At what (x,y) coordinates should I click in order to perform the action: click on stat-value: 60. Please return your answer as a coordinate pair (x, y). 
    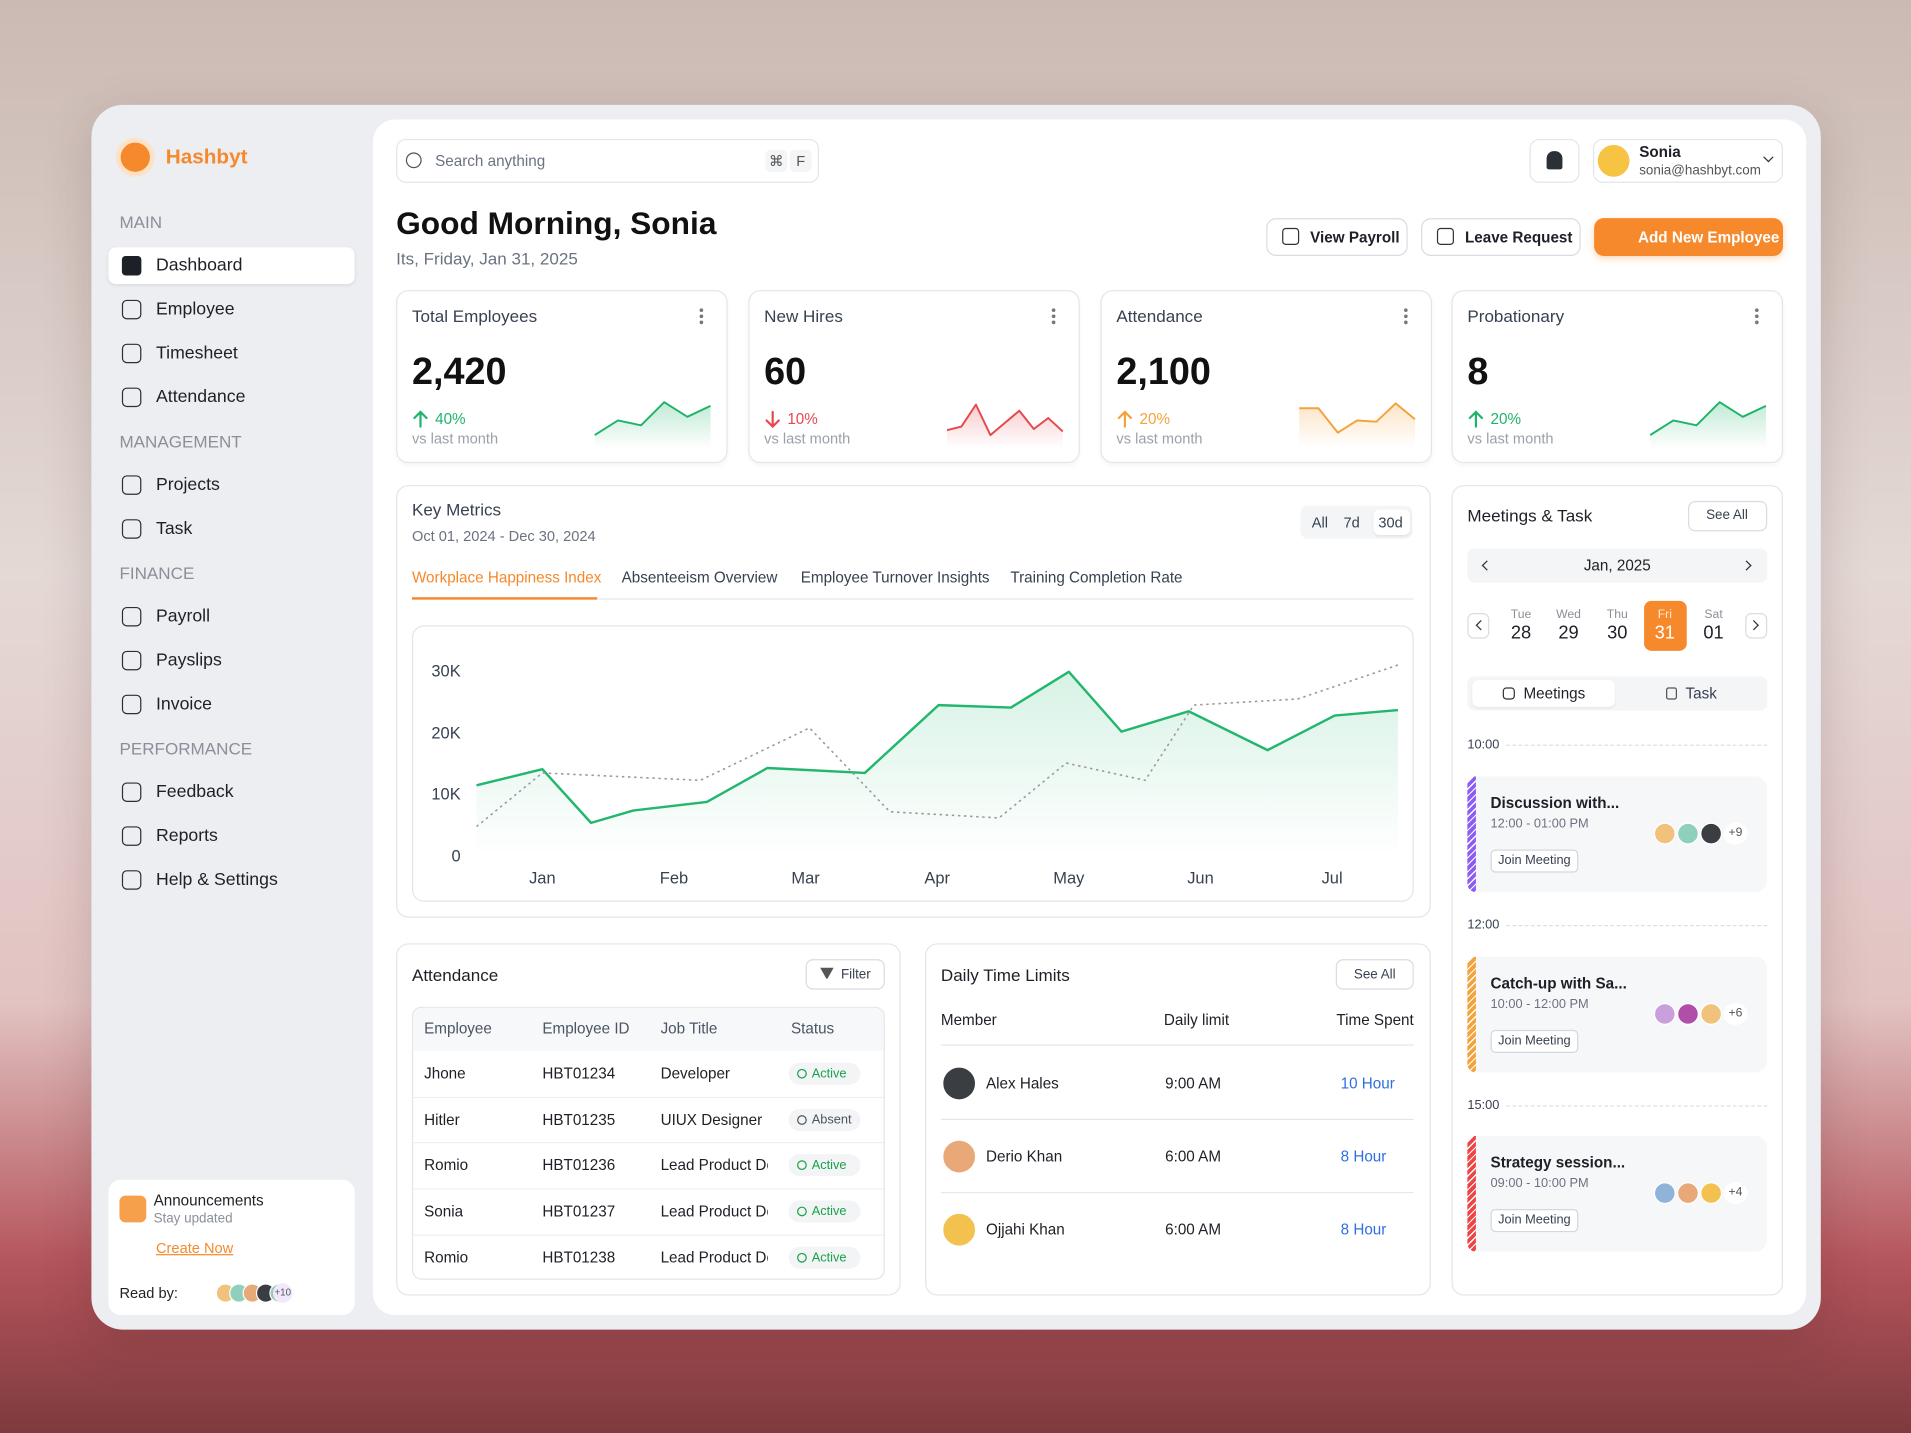
    Looking at the image, I should click on (785, 371).